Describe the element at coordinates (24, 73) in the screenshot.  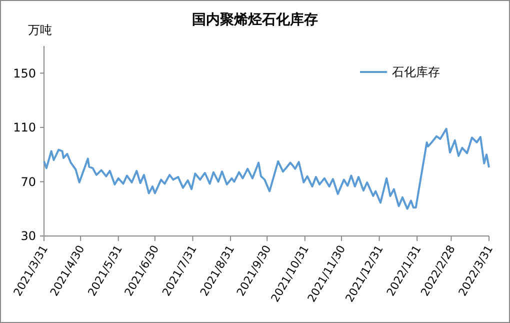
I see `y-tick-label: 150` at that location.